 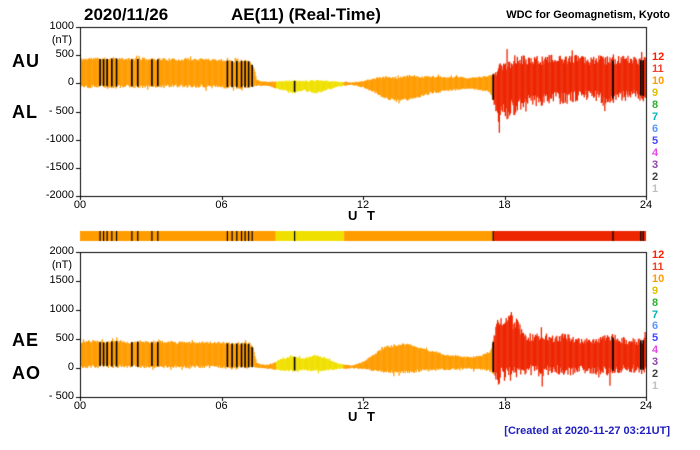 I want to click on panel1-y-tick-label: 1000, so click(x=61, y=26).